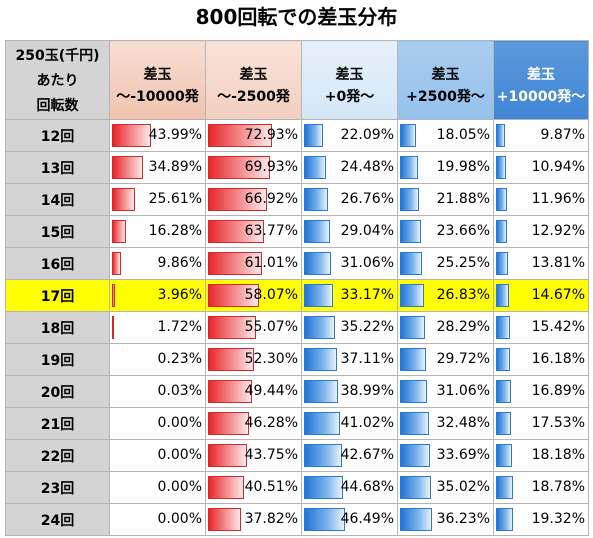  What do you see at coordinates (463, 295) in the screenshot?
I see `percent-value: 26.83%` at bounding box center [463, 295].